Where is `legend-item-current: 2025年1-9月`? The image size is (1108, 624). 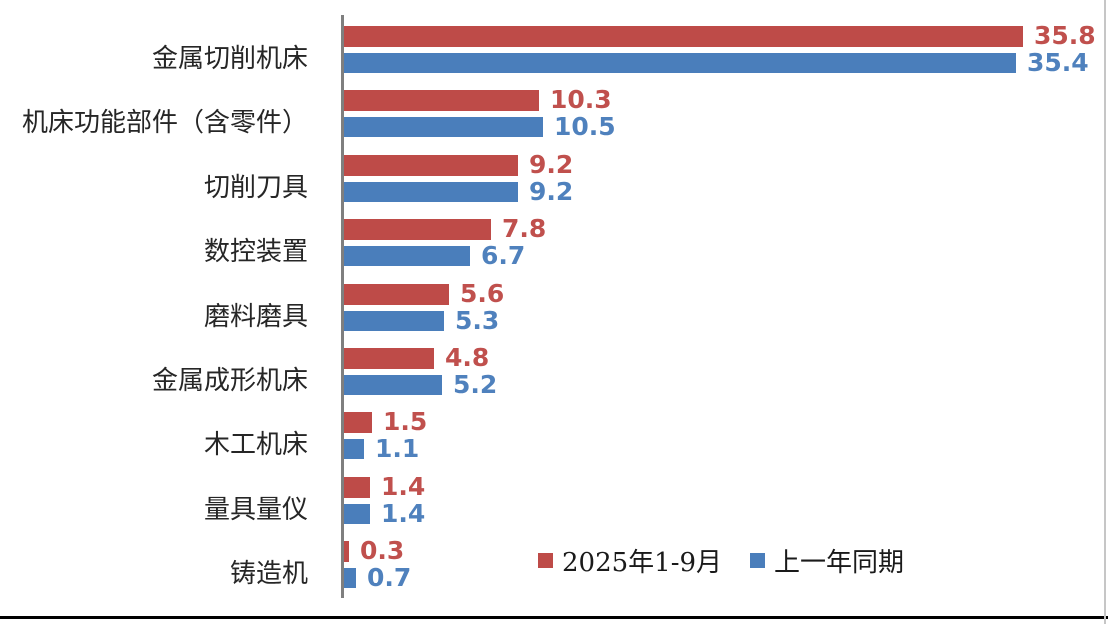
legend-item-current: 2025年1-9月 is located at coordinates (630, 560).